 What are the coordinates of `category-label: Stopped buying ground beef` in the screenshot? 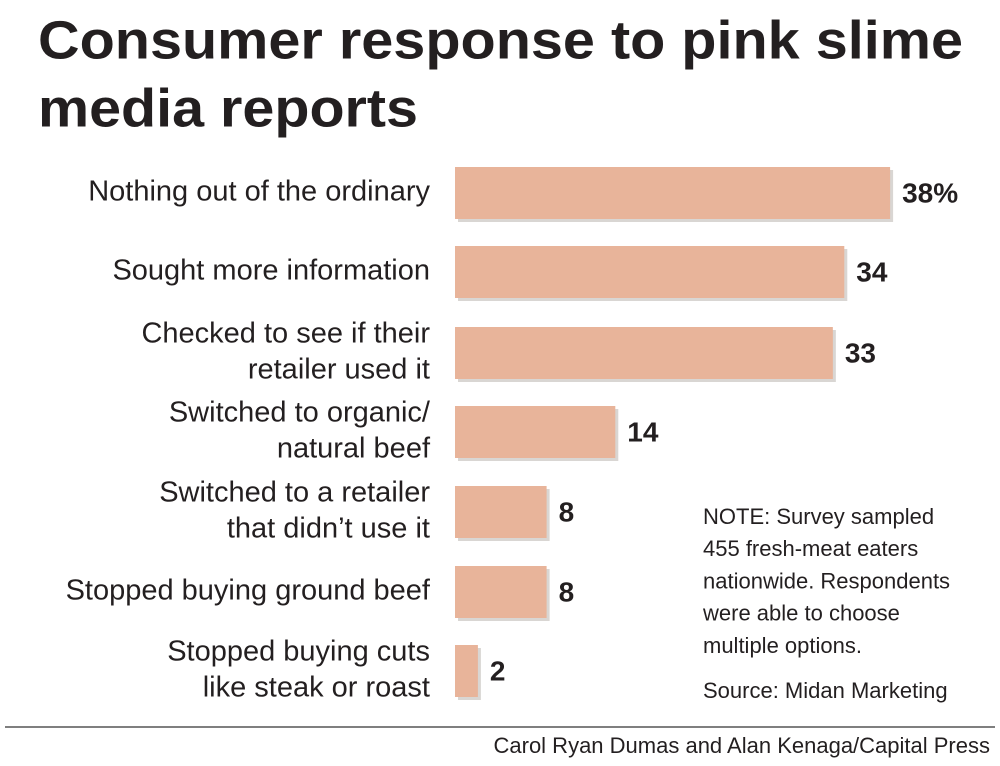 It's located at (248, 591).